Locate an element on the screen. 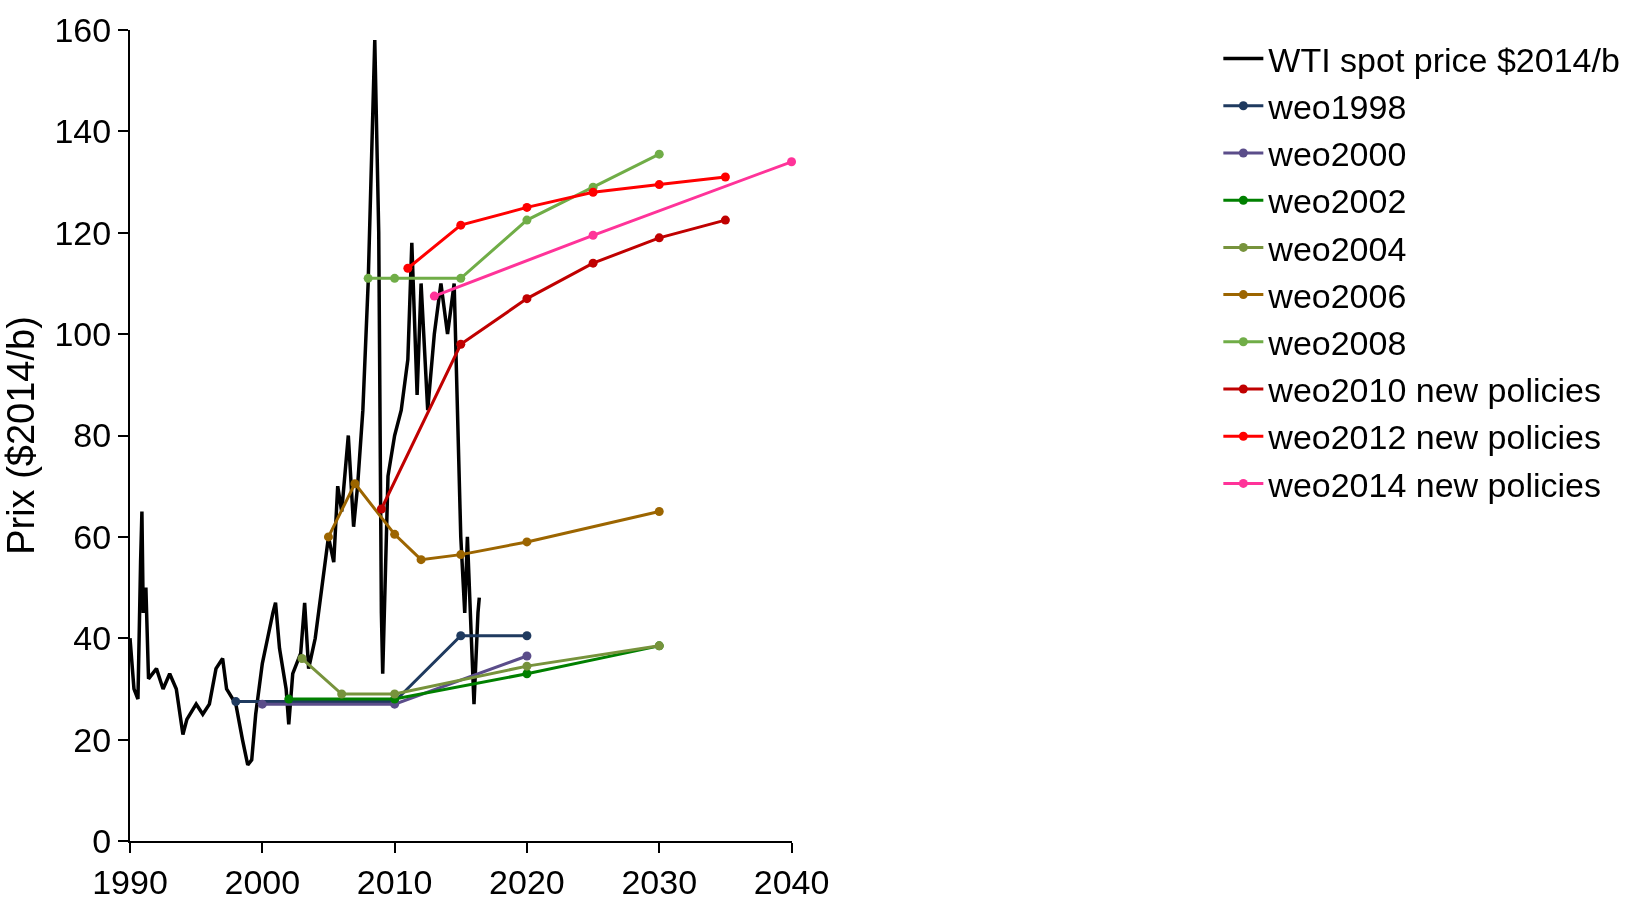  y-tick-label: 160 is located at coordinates (83, 29).